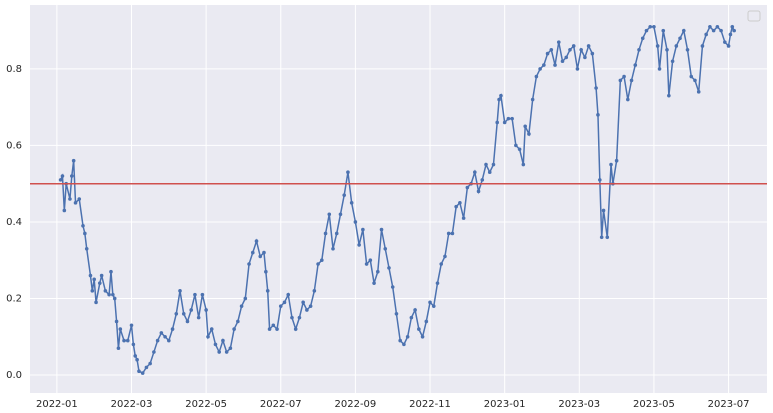  Describe the element at coordinates (14, 222) in the screenshot. I see `y-tick-label: 0.4` at that location.